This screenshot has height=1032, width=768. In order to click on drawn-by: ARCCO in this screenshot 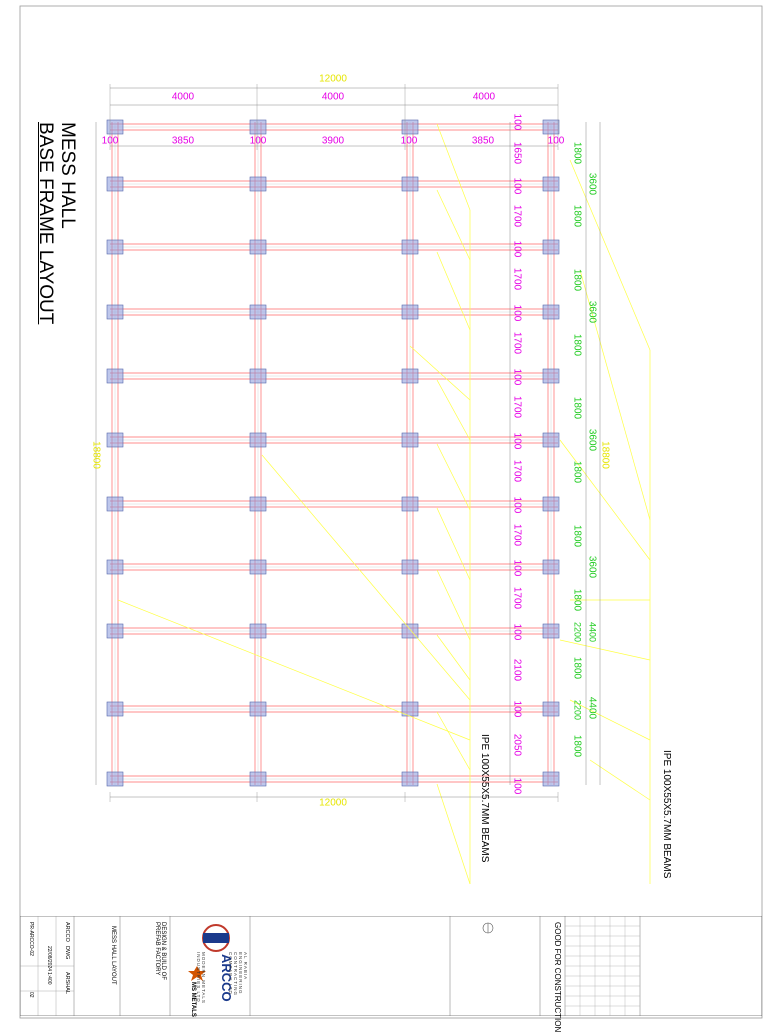, I will do `click(67, 932)`.